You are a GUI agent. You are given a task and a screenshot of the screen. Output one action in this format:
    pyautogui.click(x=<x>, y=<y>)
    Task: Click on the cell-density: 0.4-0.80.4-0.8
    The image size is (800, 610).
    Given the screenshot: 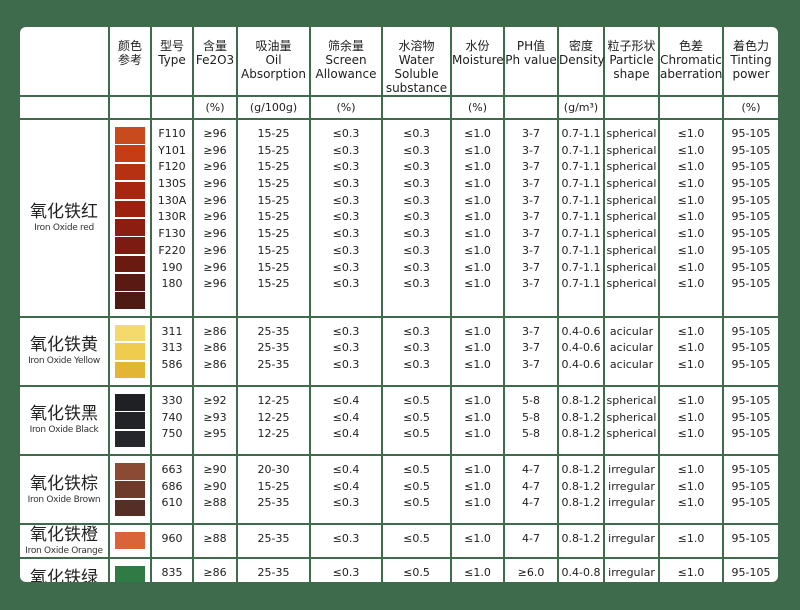 What is the action you would take?
    pyautogui.click(x=580, y=570)
    